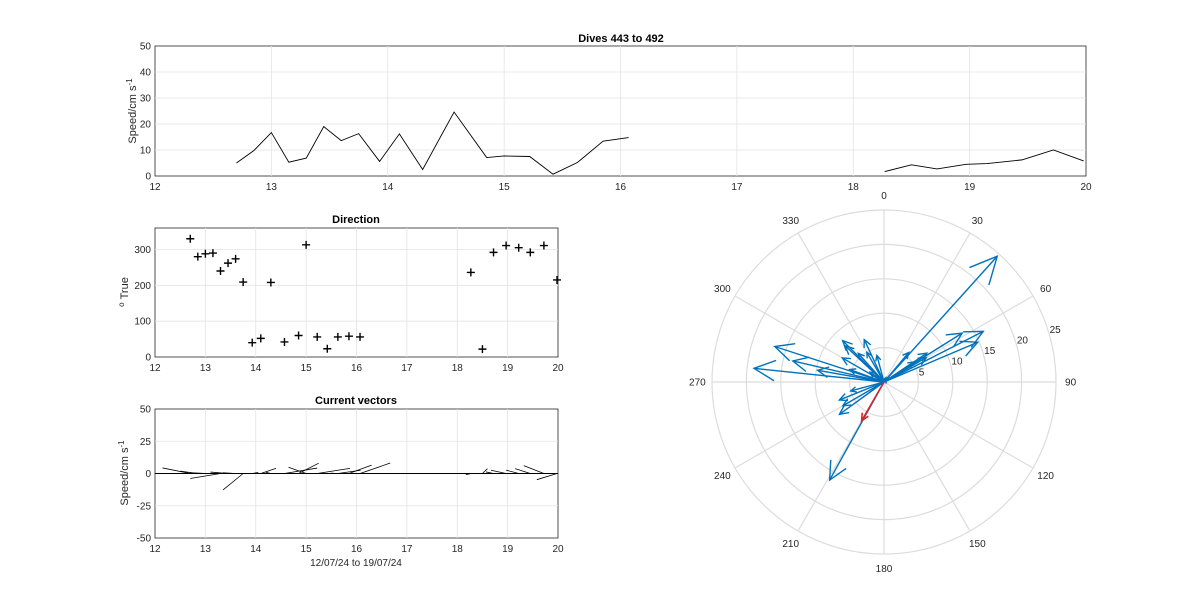 The height and width of the screenshot is (605, 1200). I want to click on polar-theta-label: 0, so click(884, 196).